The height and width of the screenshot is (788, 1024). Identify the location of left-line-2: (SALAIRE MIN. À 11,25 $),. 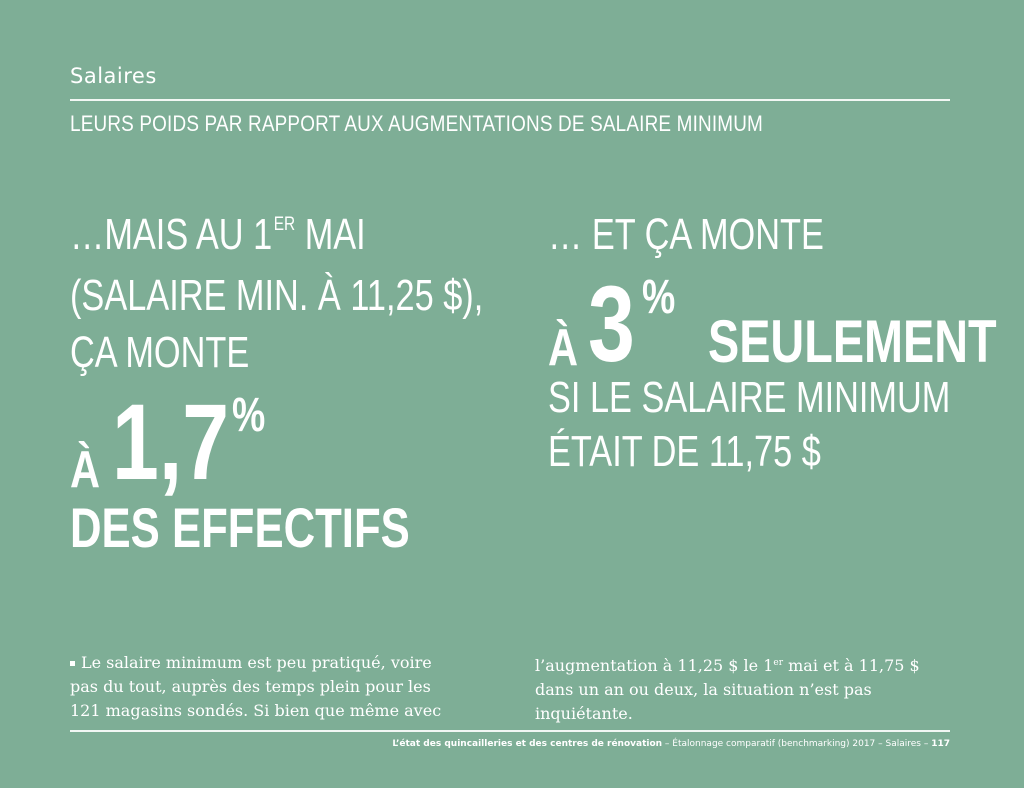
(277, 295).